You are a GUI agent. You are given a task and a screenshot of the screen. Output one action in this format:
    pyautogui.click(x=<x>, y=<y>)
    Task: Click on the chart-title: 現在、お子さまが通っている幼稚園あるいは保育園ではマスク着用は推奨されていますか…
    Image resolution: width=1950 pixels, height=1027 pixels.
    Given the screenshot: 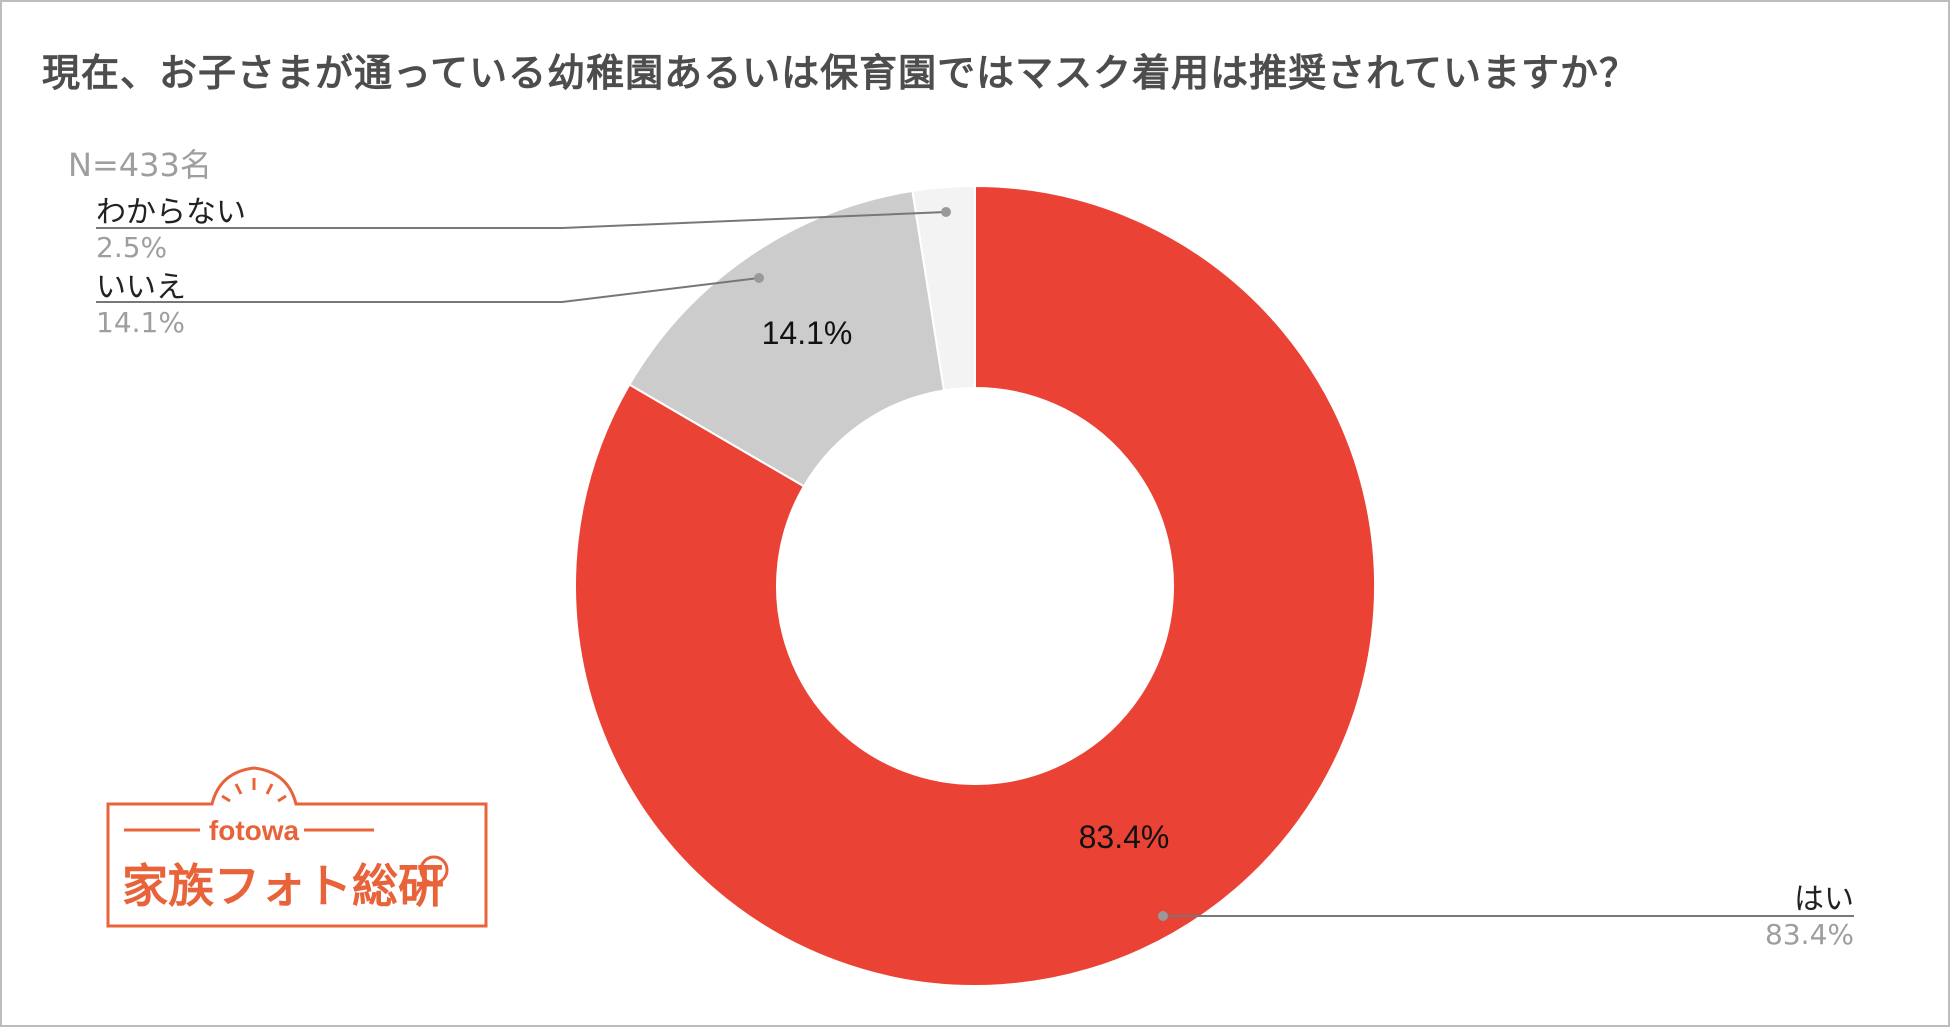 What is the action you would take?
    pyautogui.click(x=840, y=73)
    